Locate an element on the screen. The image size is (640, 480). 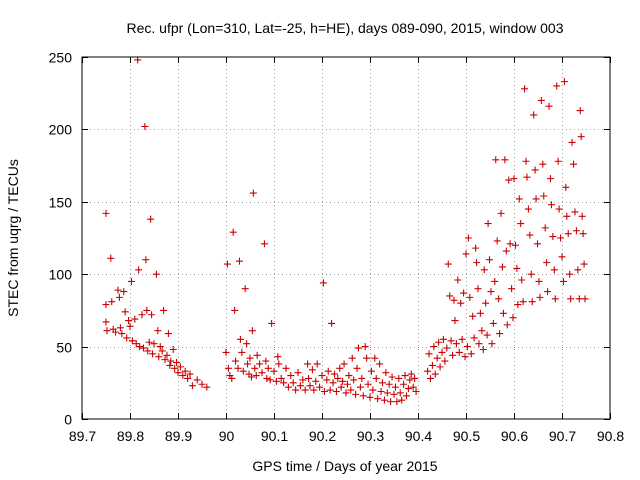
y-tick-label: 150 is located at coordinates (61, 203).